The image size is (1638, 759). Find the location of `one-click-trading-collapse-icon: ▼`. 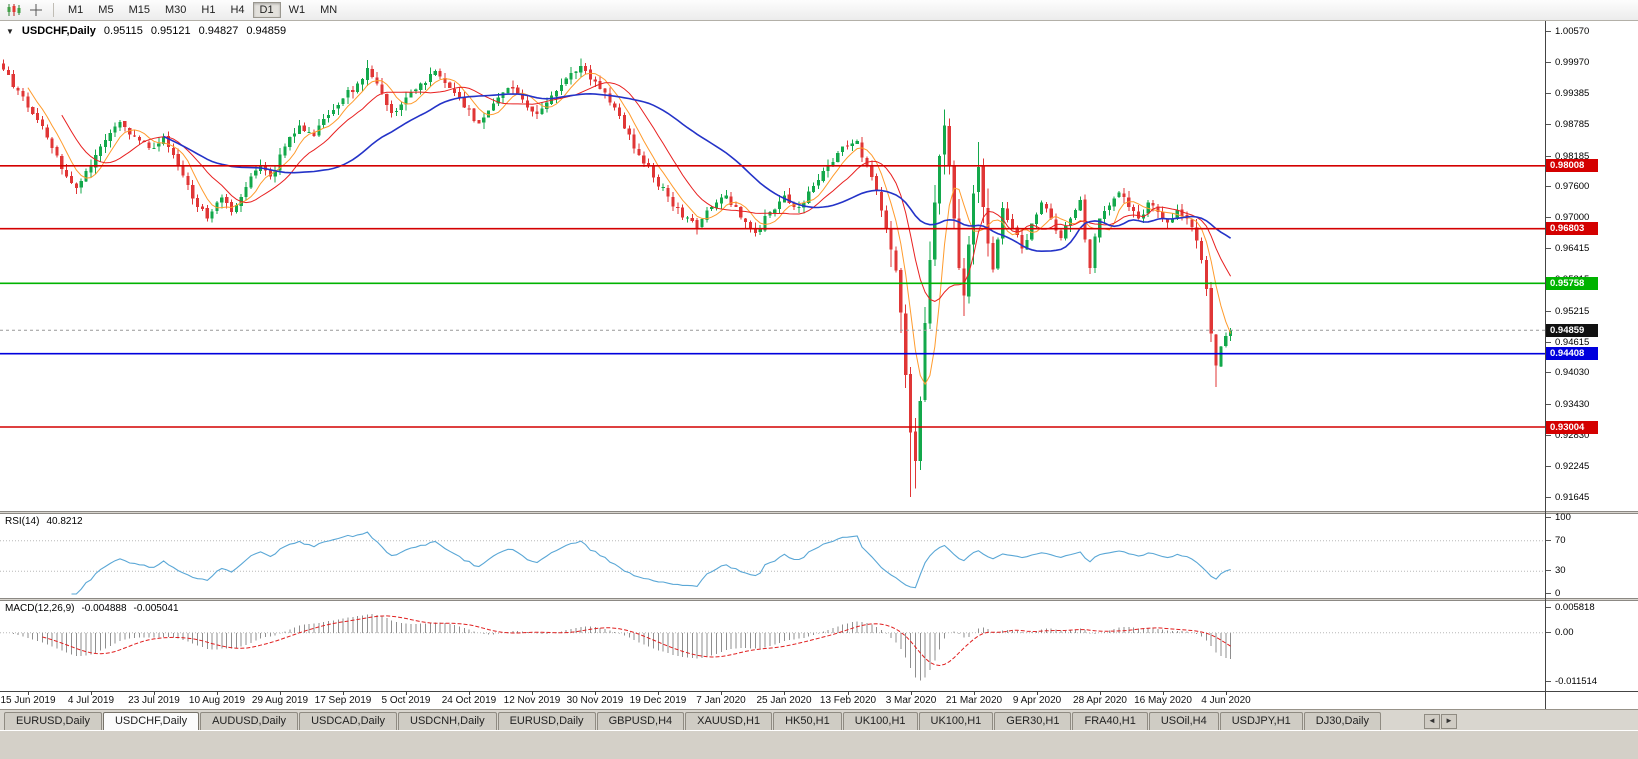

one-click-trading-collapse-icon: ▼ is located at coordinates (10, 31).